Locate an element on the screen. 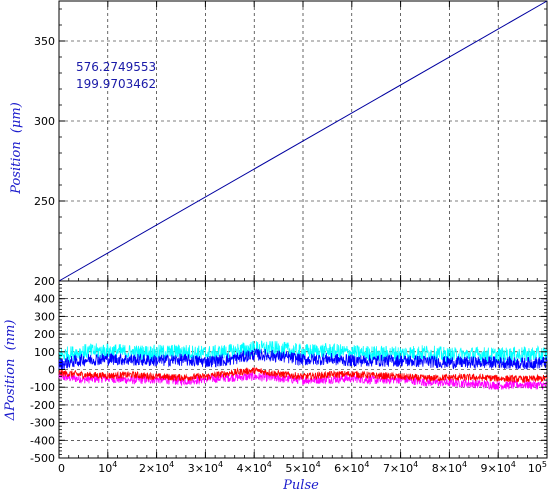 This screenshot has height=493, width=558. top-annotation-2: 199.9703462 is located at coordinates (116, 84).